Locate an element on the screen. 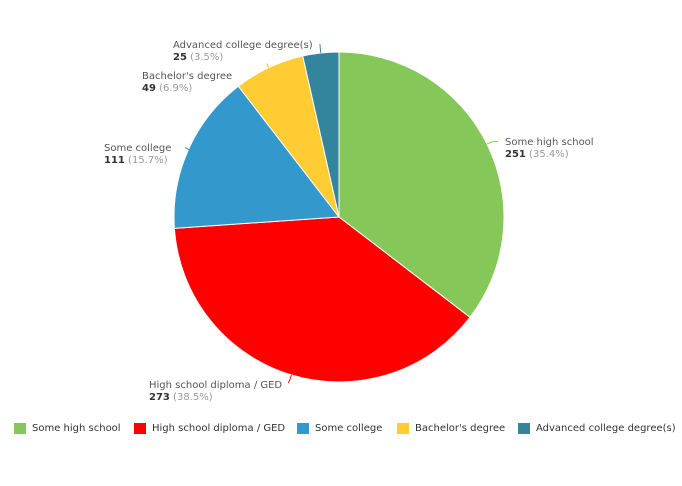  legend-item-bachelors-degree: Bachelor's degree is located at coordinates (451, 428).